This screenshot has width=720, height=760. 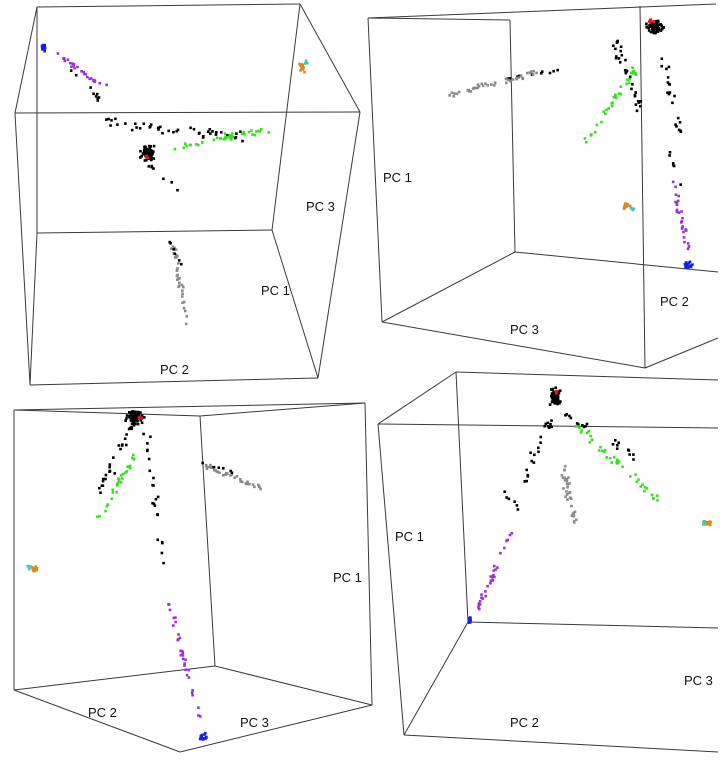 I want to click on teal-point, so click(x=633, y=209).